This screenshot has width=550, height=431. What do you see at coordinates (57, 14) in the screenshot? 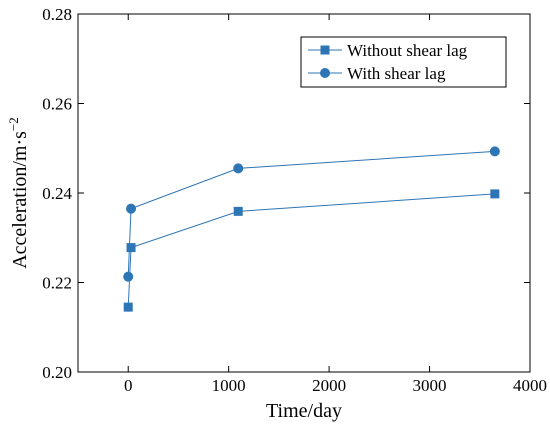
I see `y-tick-label: 0.28` at bounding box center [57, 14].